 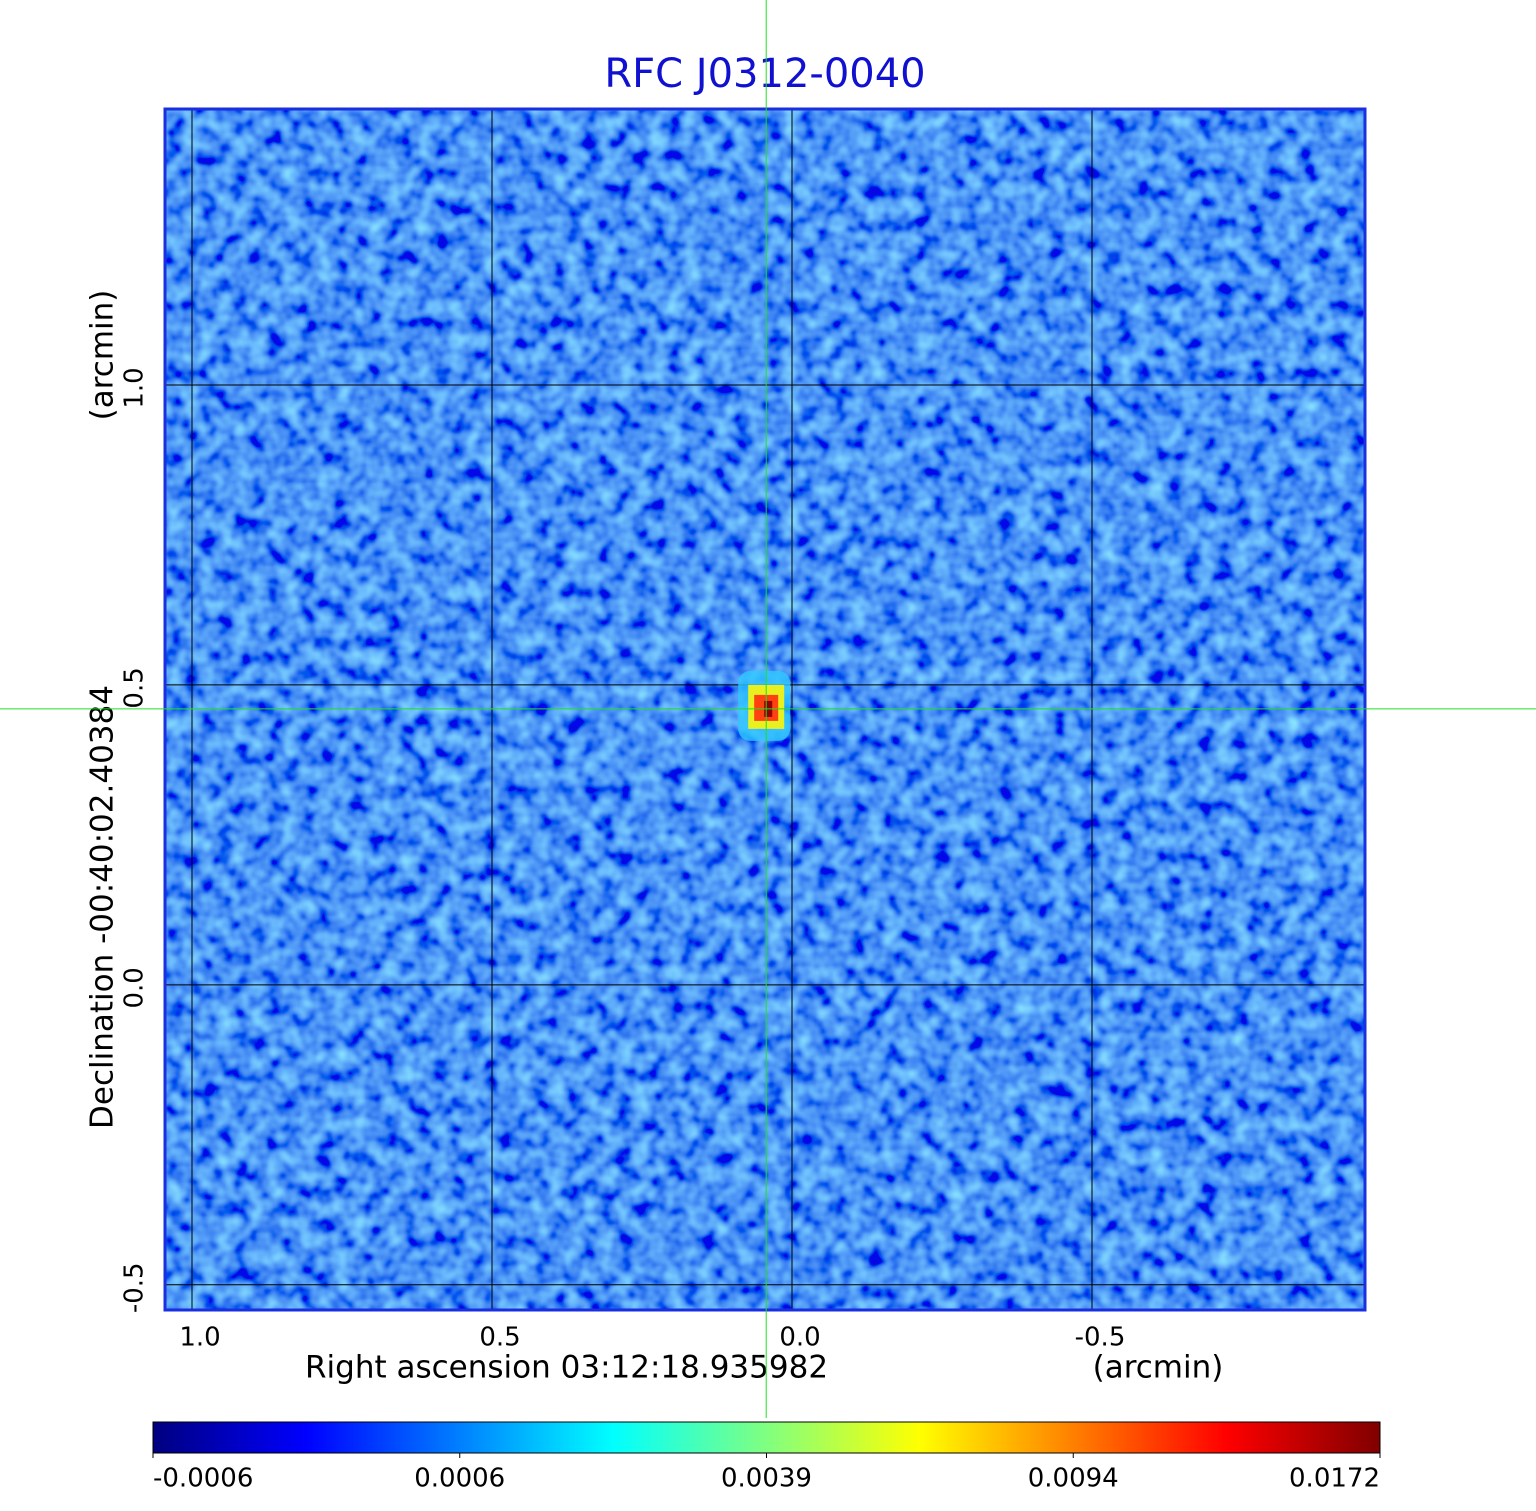 What do you see at coordinates (566, 1368) in the screenshot?
I see `x-axis-label: Right ascension 03:12:18.935982` at bounding box center [566, 1368].